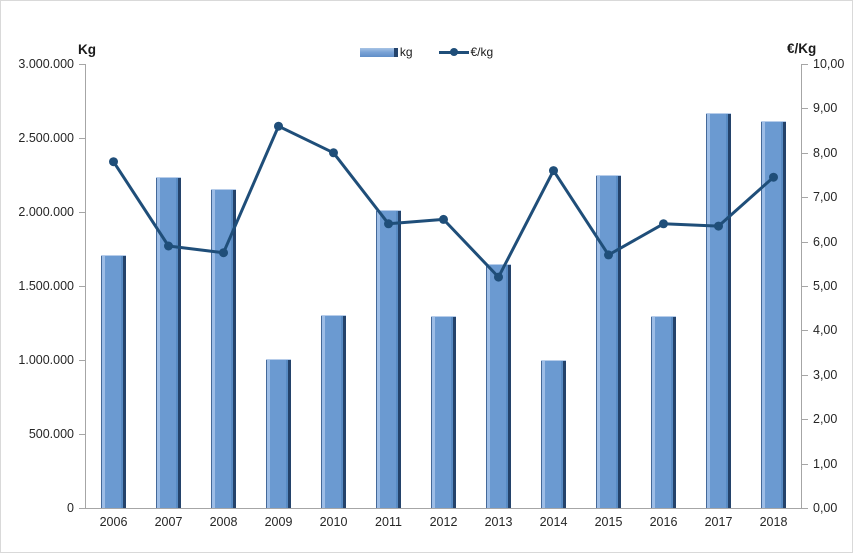 This screenshot has width=853, height=553. Describe the element at coordinates (46, 64) in the screenshot. I see `left-axis-tick-label: 3.000.000` at that location.